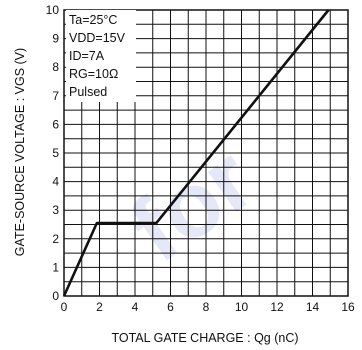 The image size is (362, 350). Describe the element at coordinates (55, 39) in the screenshot. I see `y-tick-label: 9` at that location.